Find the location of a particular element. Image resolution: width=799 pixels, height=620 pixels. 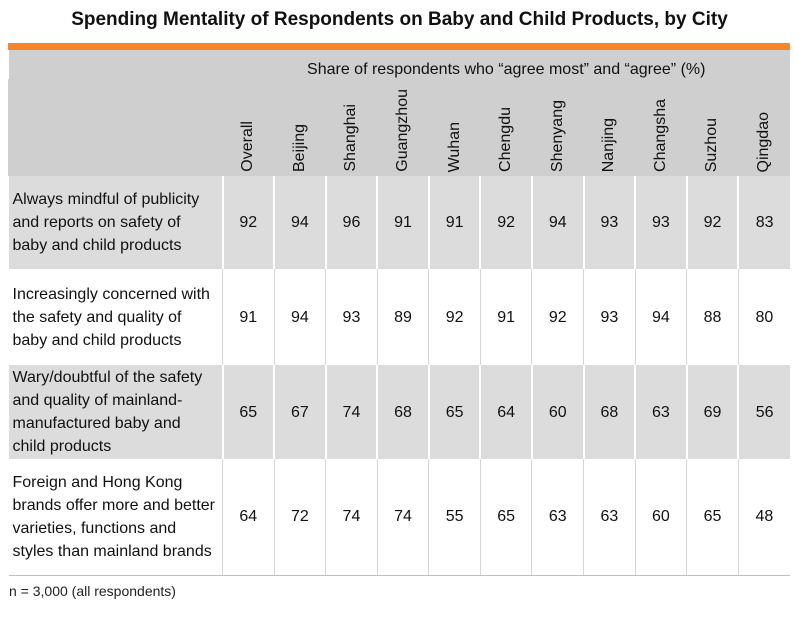

column-header: Shanghai is located at coordinates (351, 127).